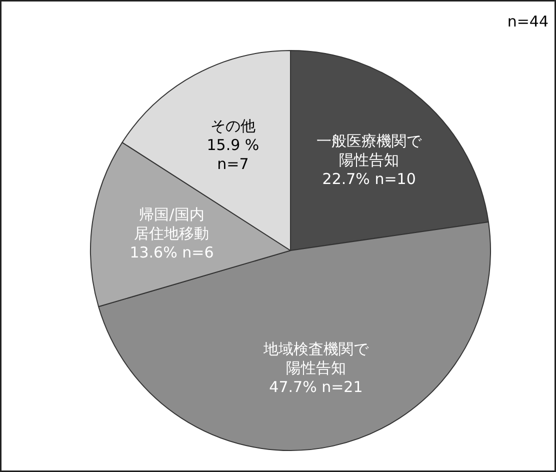 This screenshot has width=556, height=472. Describe the element at coordinates (369, 179) in the screenshot. I see `data-label: 22.7% n=10` at that location.